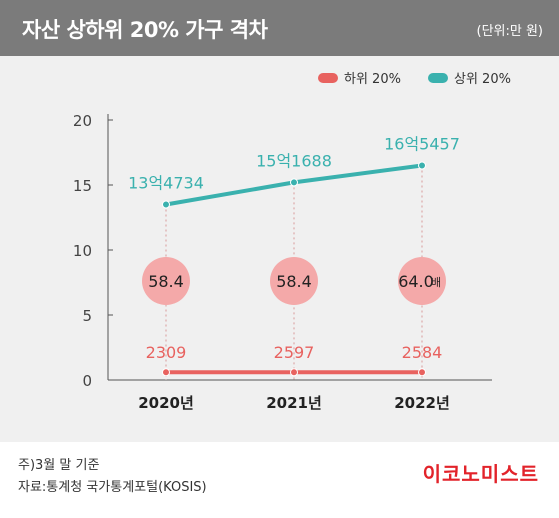 This screenshot has width=559, height=518. What do you see at coordinates (480, 474) in the screenshot?
I see `brand-logo: 이코노미스트` at bounding box center [480, 474].